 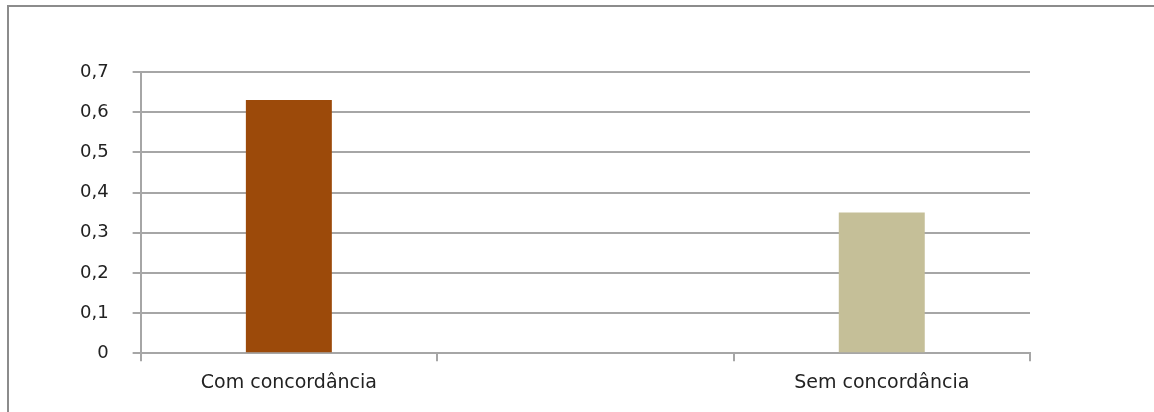 What do you see at coordinates (94, 271) in the screenshot?
I see `y-tick-label: 0,2` at bounding box center [94, 271].